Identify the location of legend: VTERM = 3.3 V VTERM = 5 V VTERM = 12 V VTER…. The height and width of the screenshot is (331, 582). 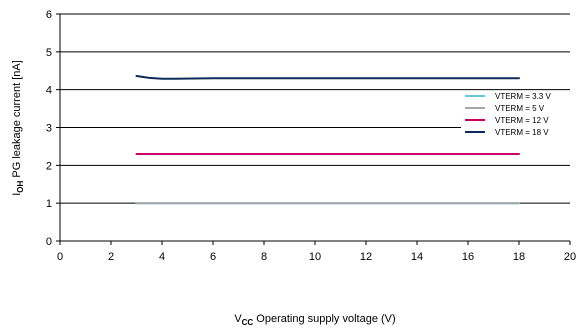
(517, 114).